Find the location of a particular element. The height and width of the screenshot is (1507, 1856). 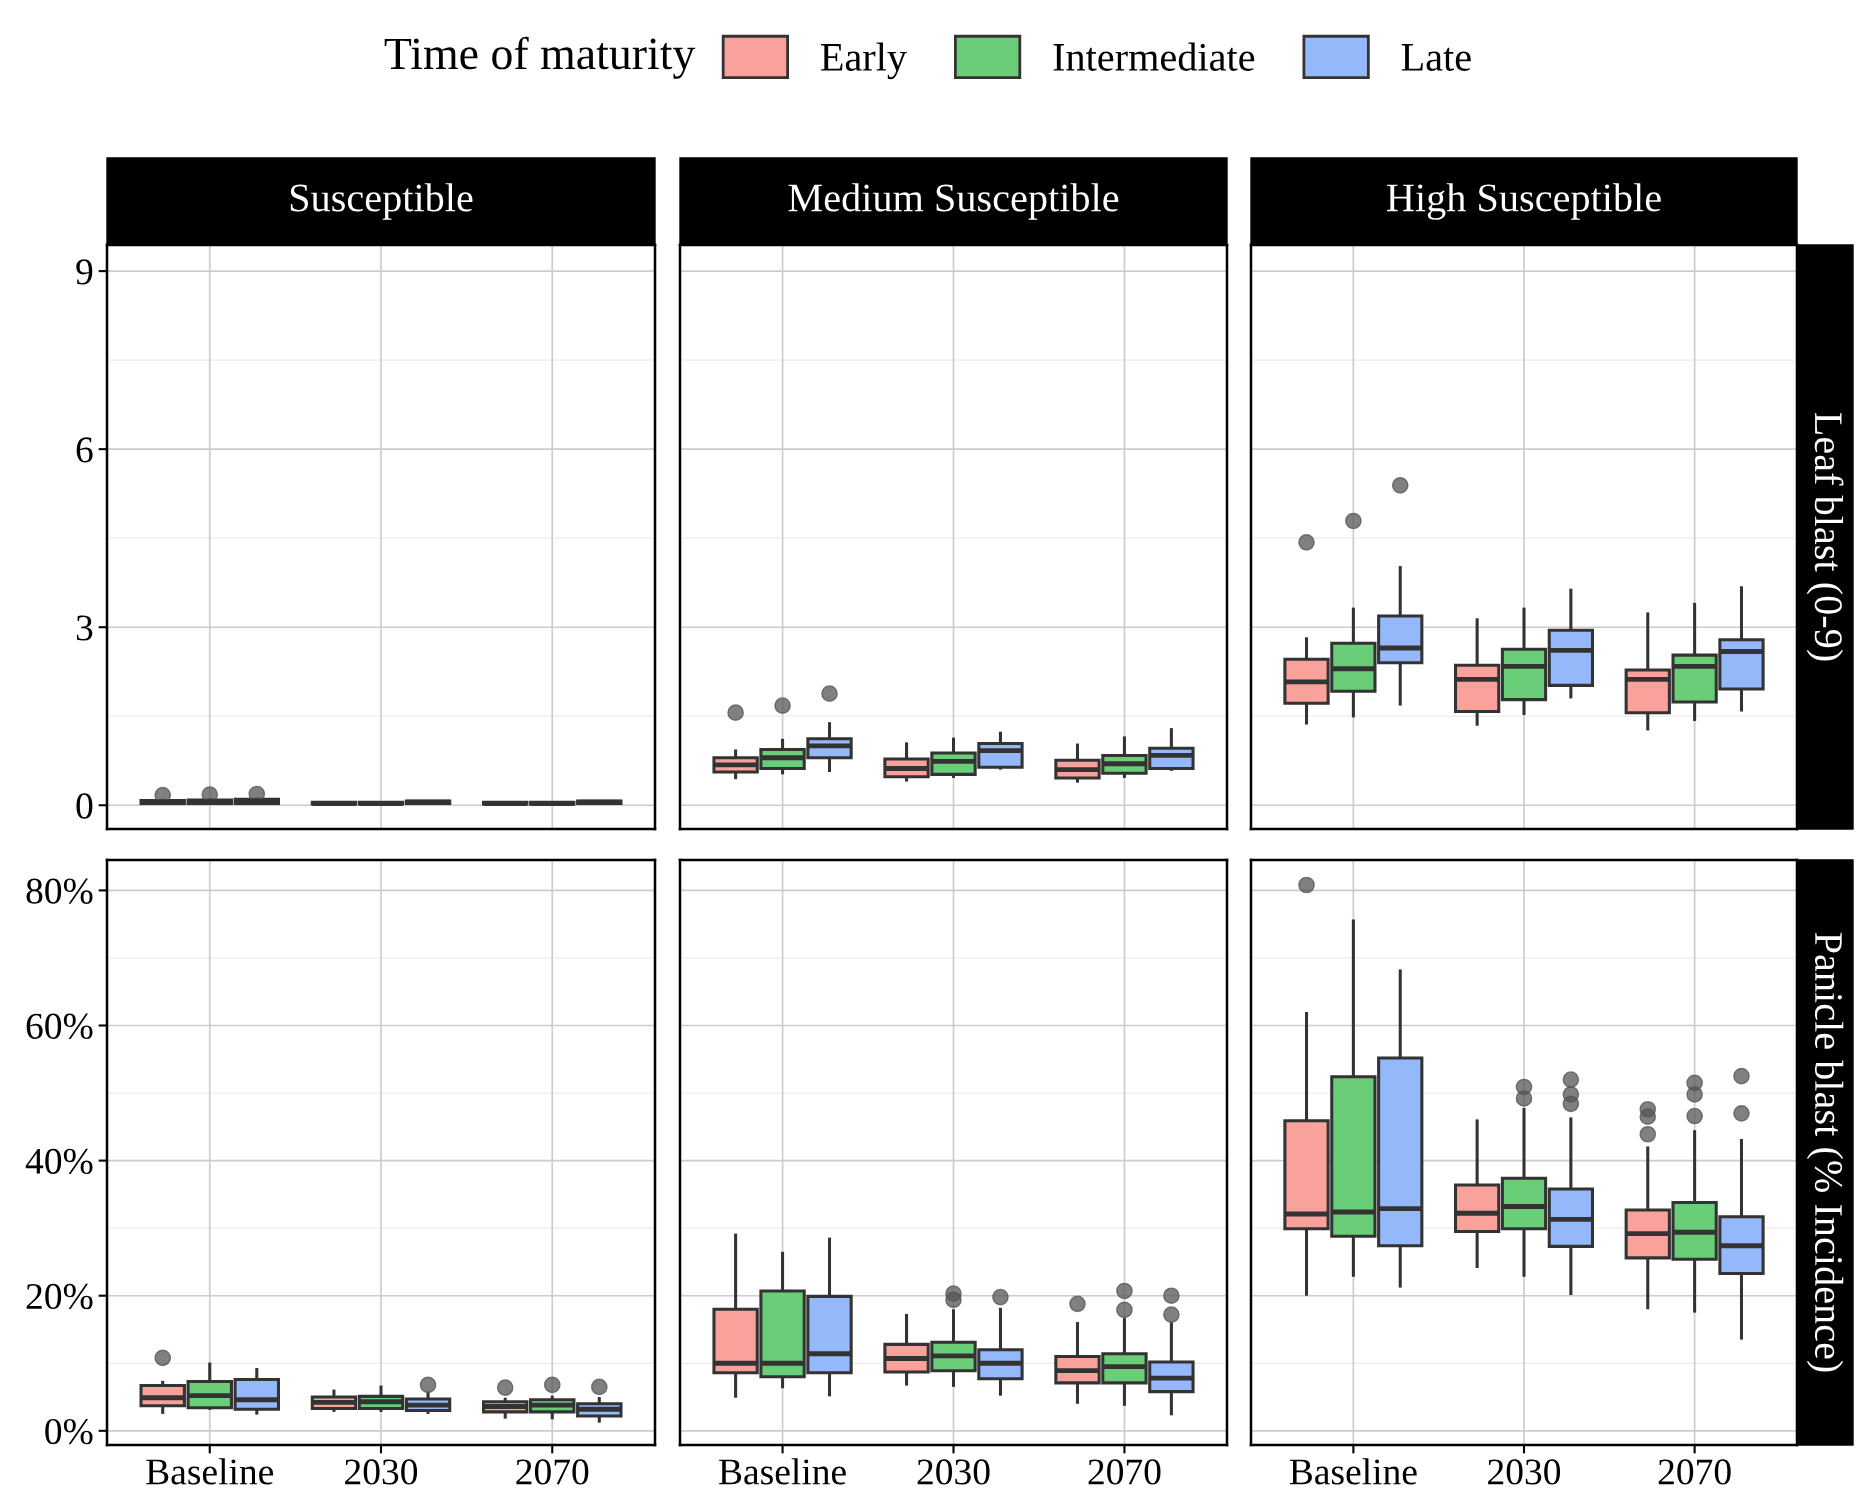

y-tick-label: 40% is located at coordinates (59, 1161).